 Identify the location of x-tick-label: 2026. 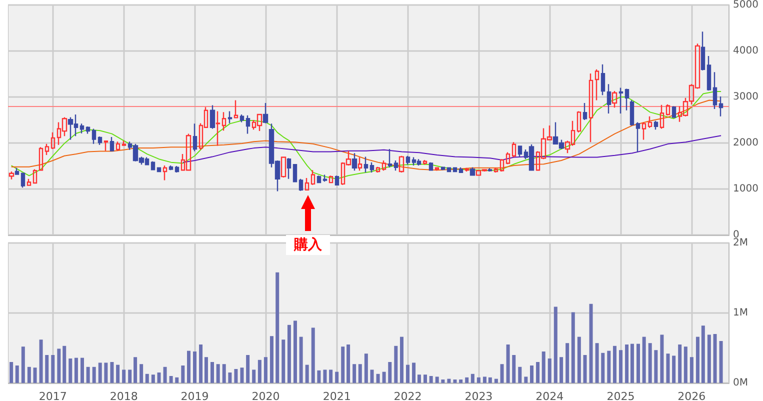
(692, 395).